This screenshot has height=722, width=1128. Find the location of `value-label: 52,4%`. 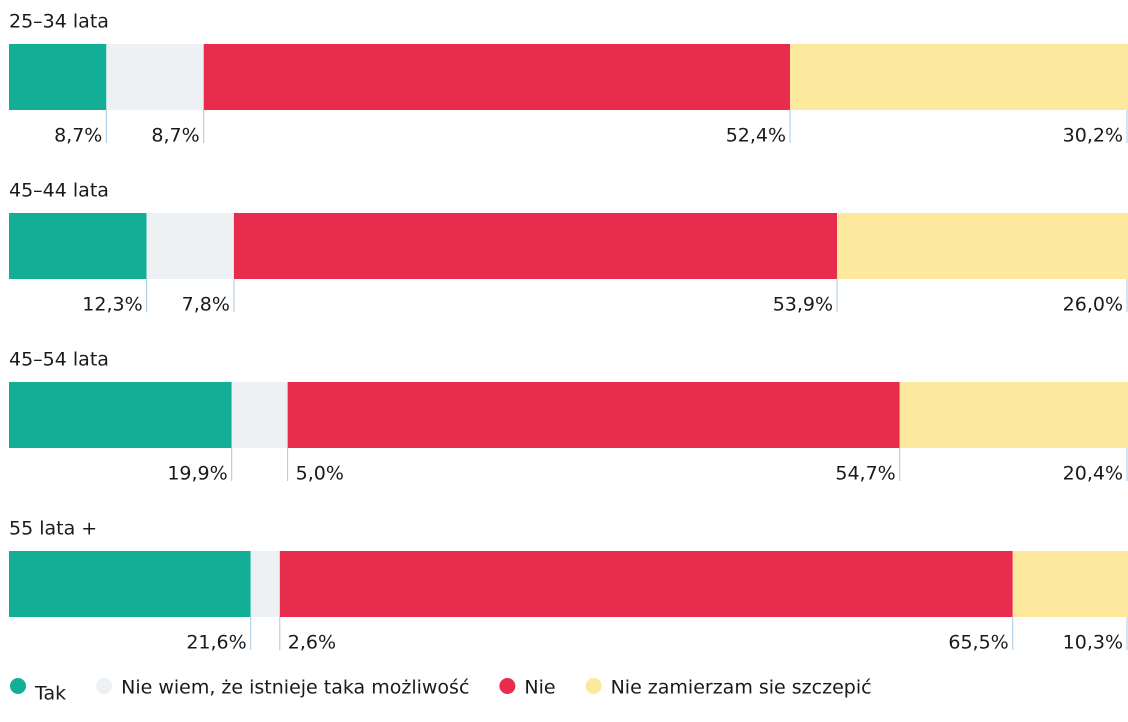

value-label: 52,4% is located at coordinates (756, 136).